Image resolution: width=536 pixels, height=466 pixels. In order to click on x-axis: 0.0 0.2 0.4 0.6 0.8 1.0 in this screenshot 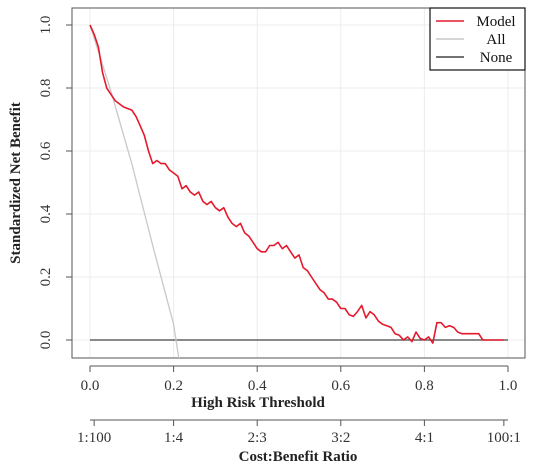, I will do `click(299, 379)`.